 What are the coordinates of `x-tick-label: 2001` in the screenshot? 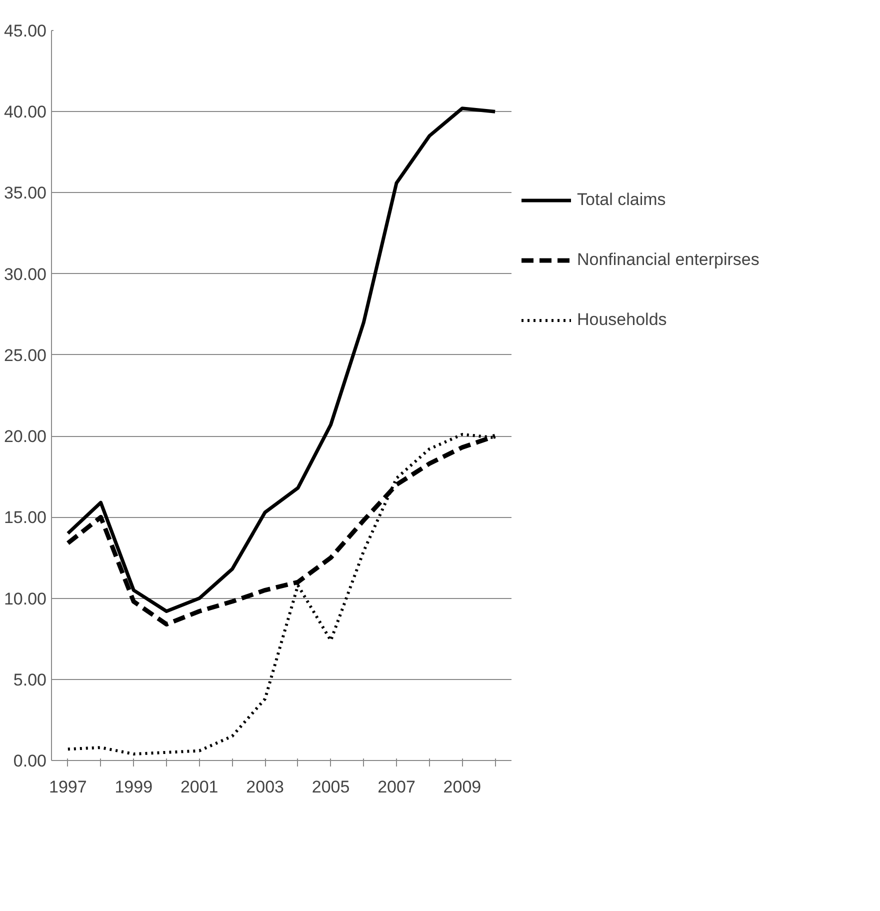 It's located at (199, 787).